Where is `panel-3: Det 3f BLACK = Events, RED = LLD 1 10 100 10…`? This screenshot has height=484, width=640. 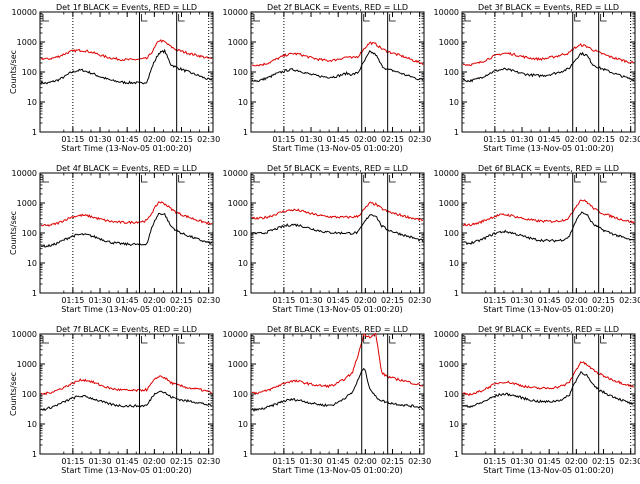
panel-3: Det 3f BLACK = Events, RED = LLD 1 10 100 10… is located at coordinates (537, 78).